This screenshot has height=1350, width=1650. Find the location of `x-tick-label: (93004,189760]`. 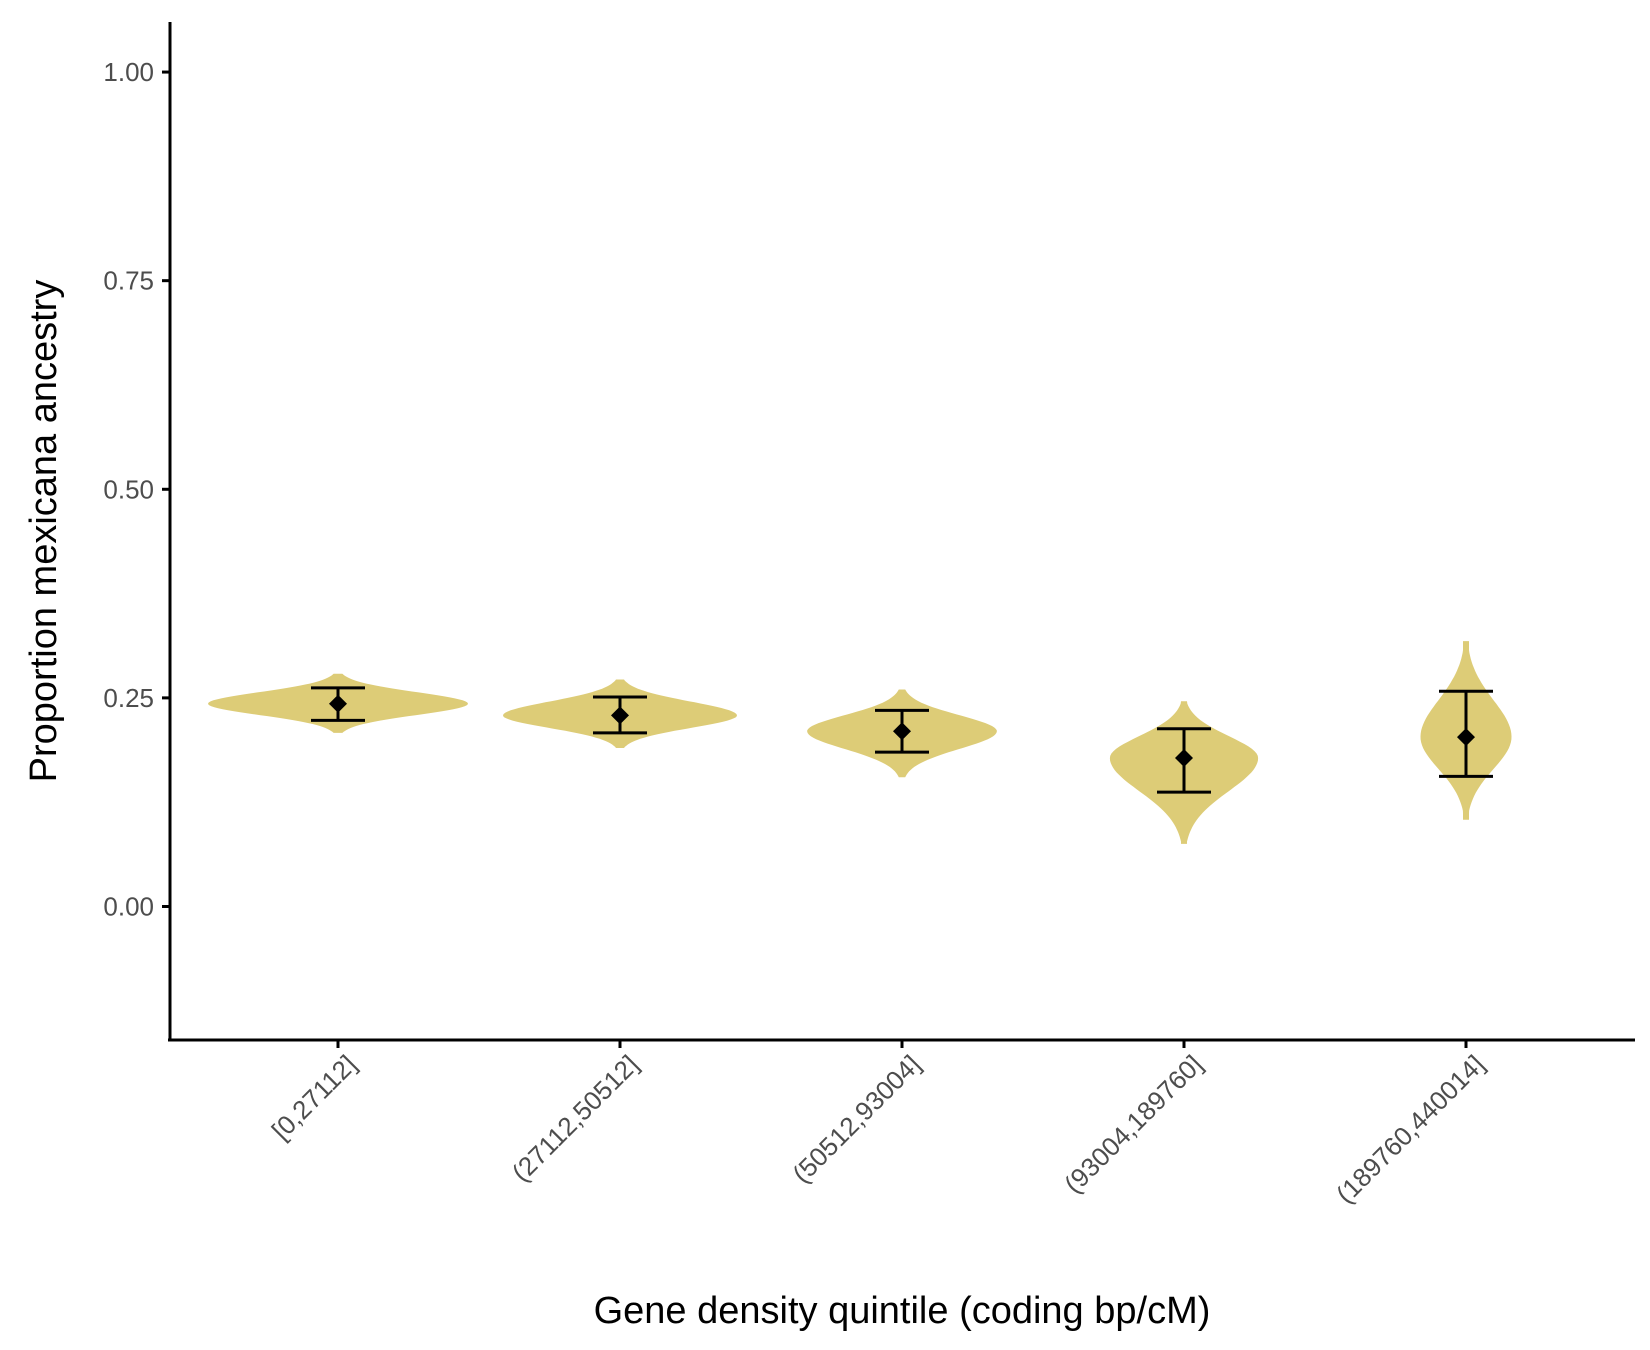

x-tick-label: (93004,189760] is located at coordinates (1133, 1124).